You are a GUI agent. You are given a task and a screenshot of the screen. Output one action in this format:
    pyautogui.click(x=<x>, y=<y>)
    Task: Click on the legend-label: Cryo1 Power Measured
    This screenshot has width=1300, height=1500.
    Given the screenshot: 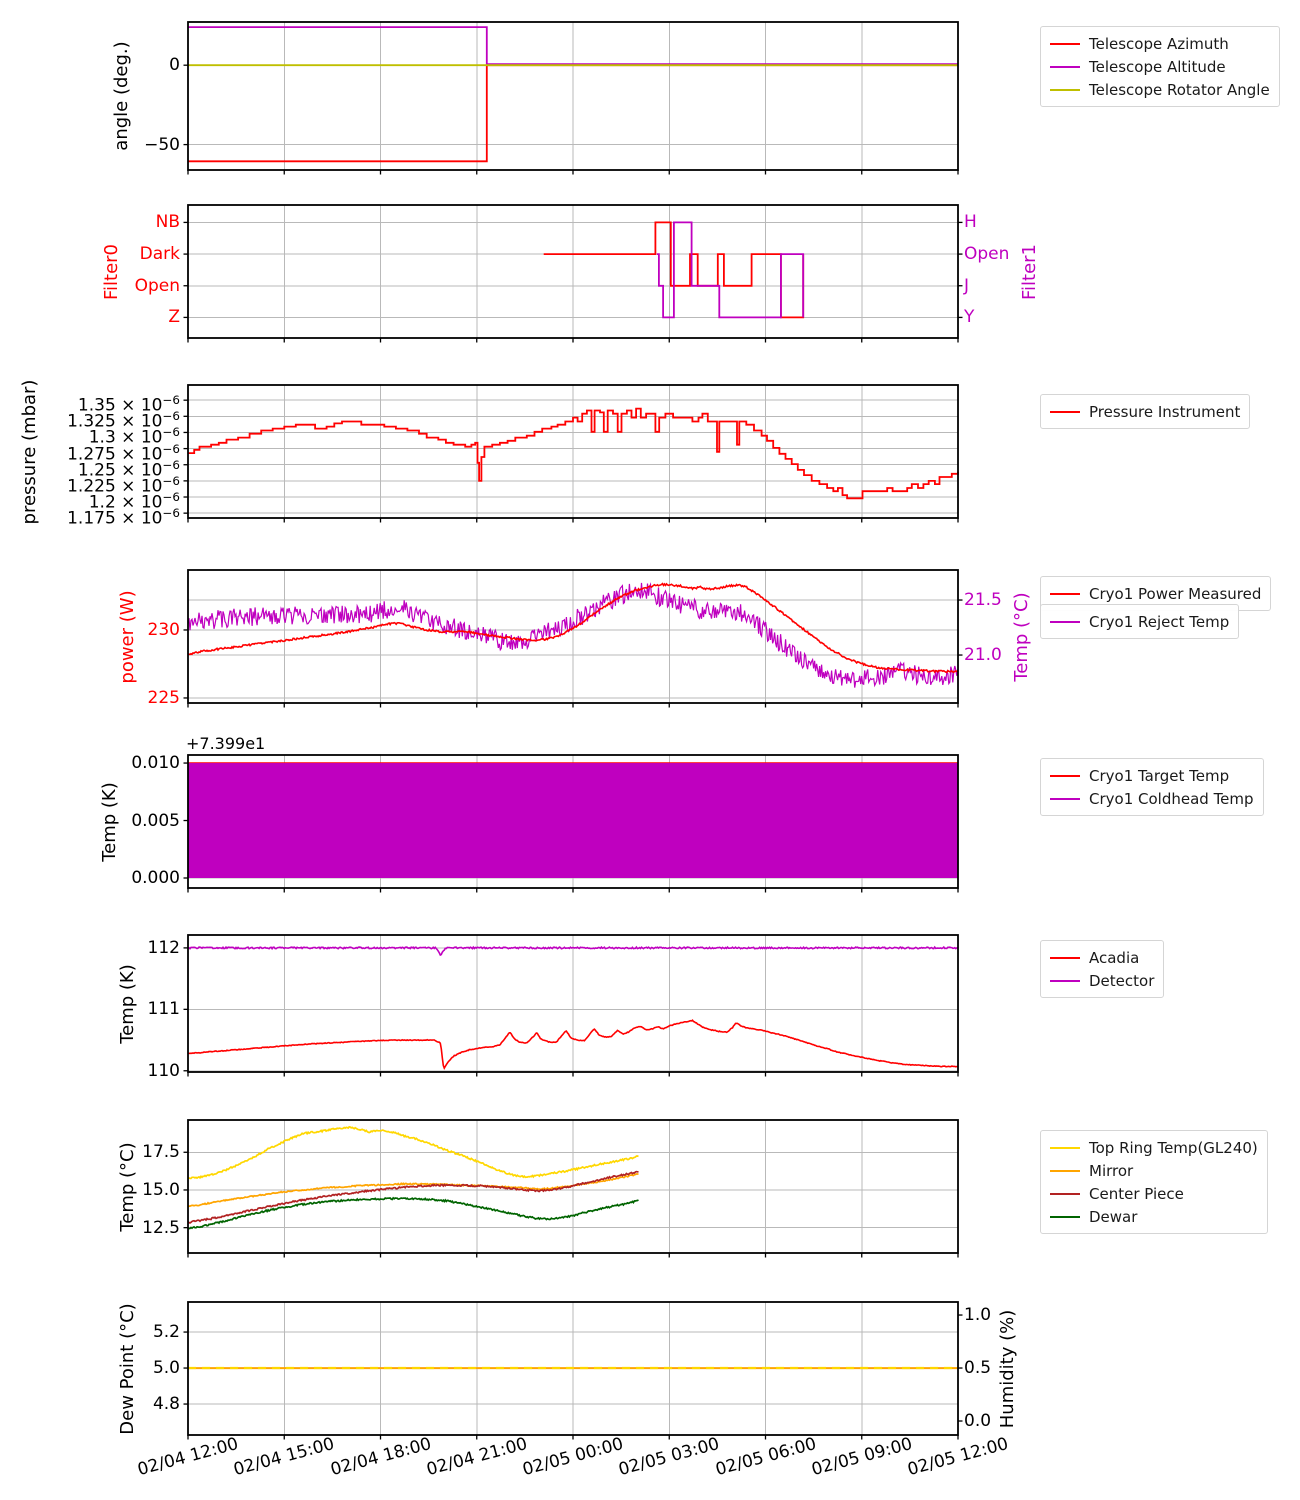 What is the action you would take?
    pyautogui.click(x=1175, y=593)
    